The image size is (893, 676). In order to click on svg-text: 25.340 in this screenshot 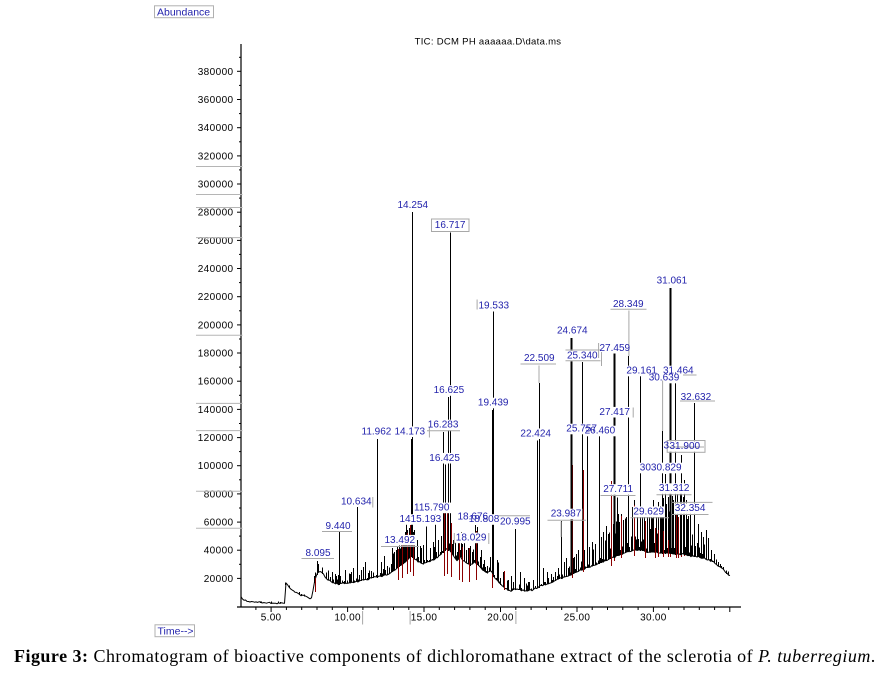, I will do `click(582, 356)`.